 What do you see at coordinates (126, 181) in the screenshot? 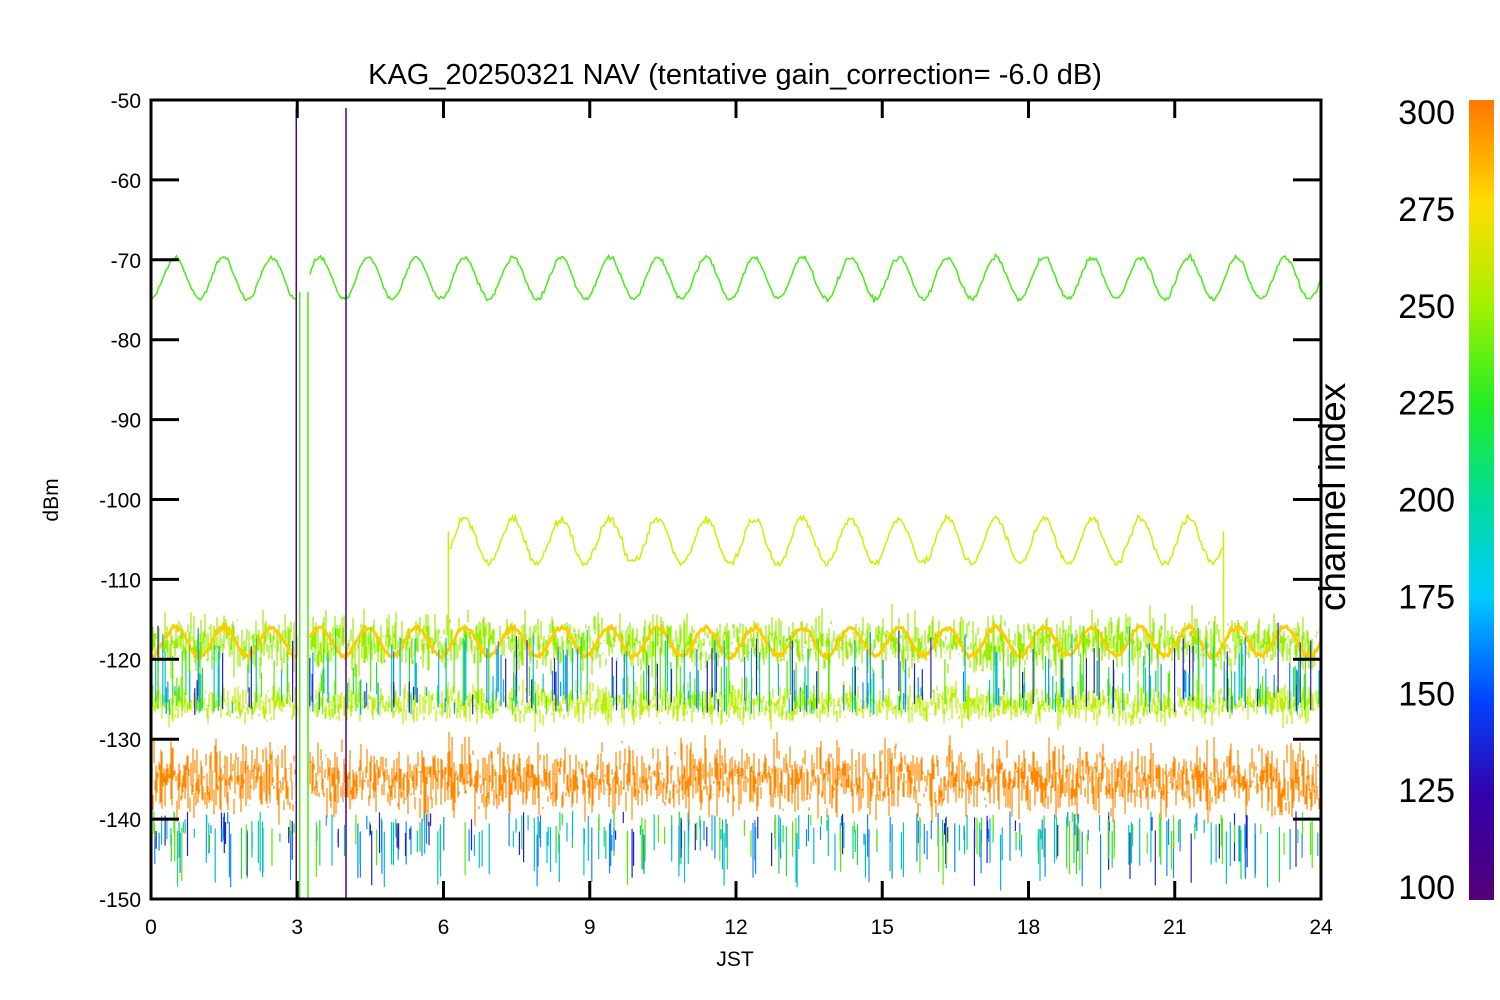
I see `y-tick-label: -60` at bounding box center [126, 181].